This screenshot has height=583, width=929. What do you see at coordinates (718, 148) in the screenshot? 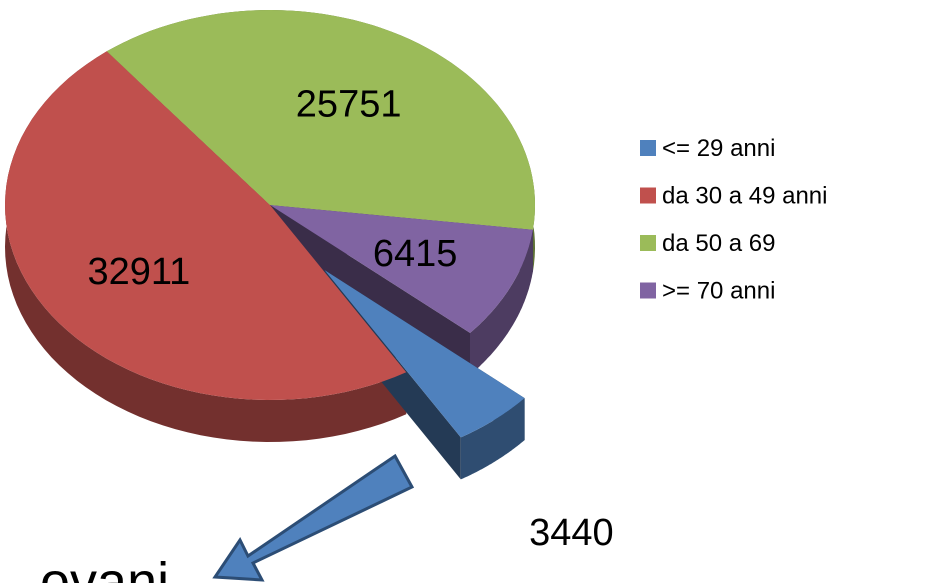
I see `legend-label: <= 29 anni` at bounding box center [718, 148].